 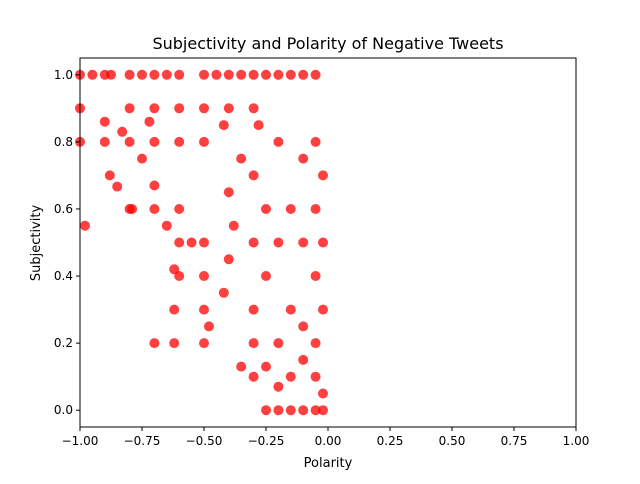 What do you see at coordinates (328, 463) in the screenshot?
I see `x-axis-label: Polarity` at bounding box center [328, 463].